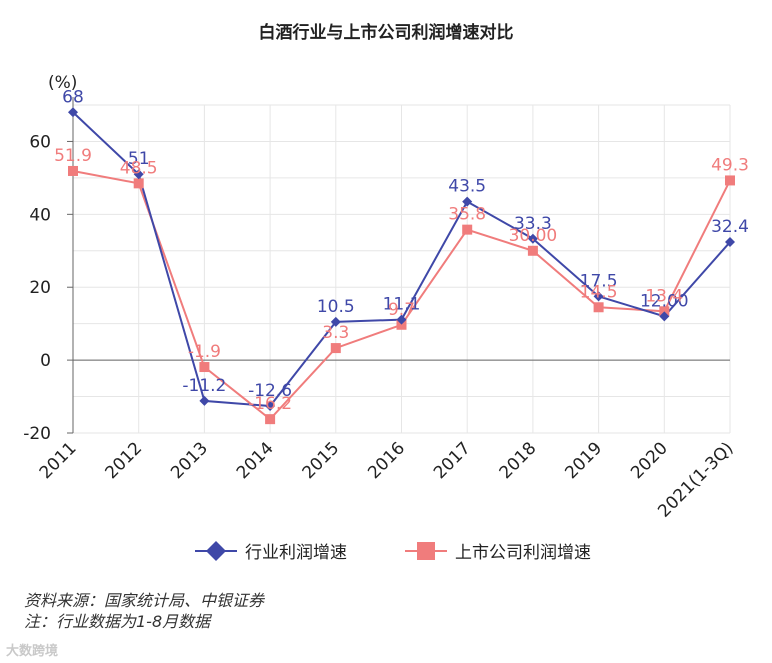  What do you see at coordinates (730, 227) in the screenshot?
I see `data-label-industry: 32.4` at bounding box center [730, 227].